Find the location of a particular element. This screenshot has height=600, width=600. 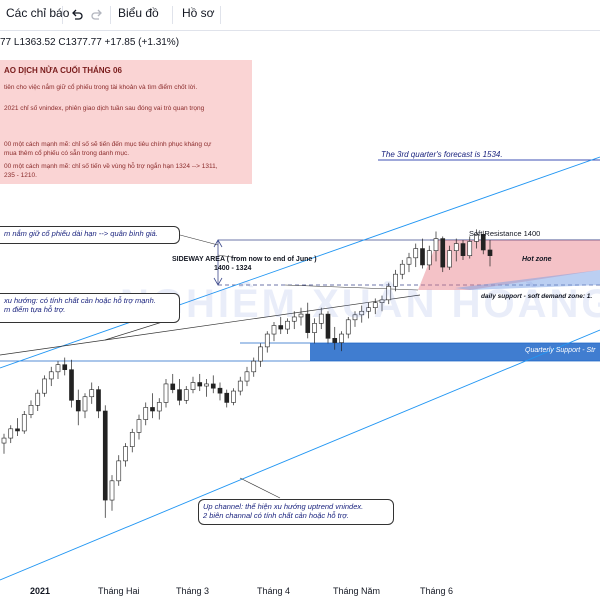

x-tick-label: Tháng Năm is located at coordinates (357, 591).